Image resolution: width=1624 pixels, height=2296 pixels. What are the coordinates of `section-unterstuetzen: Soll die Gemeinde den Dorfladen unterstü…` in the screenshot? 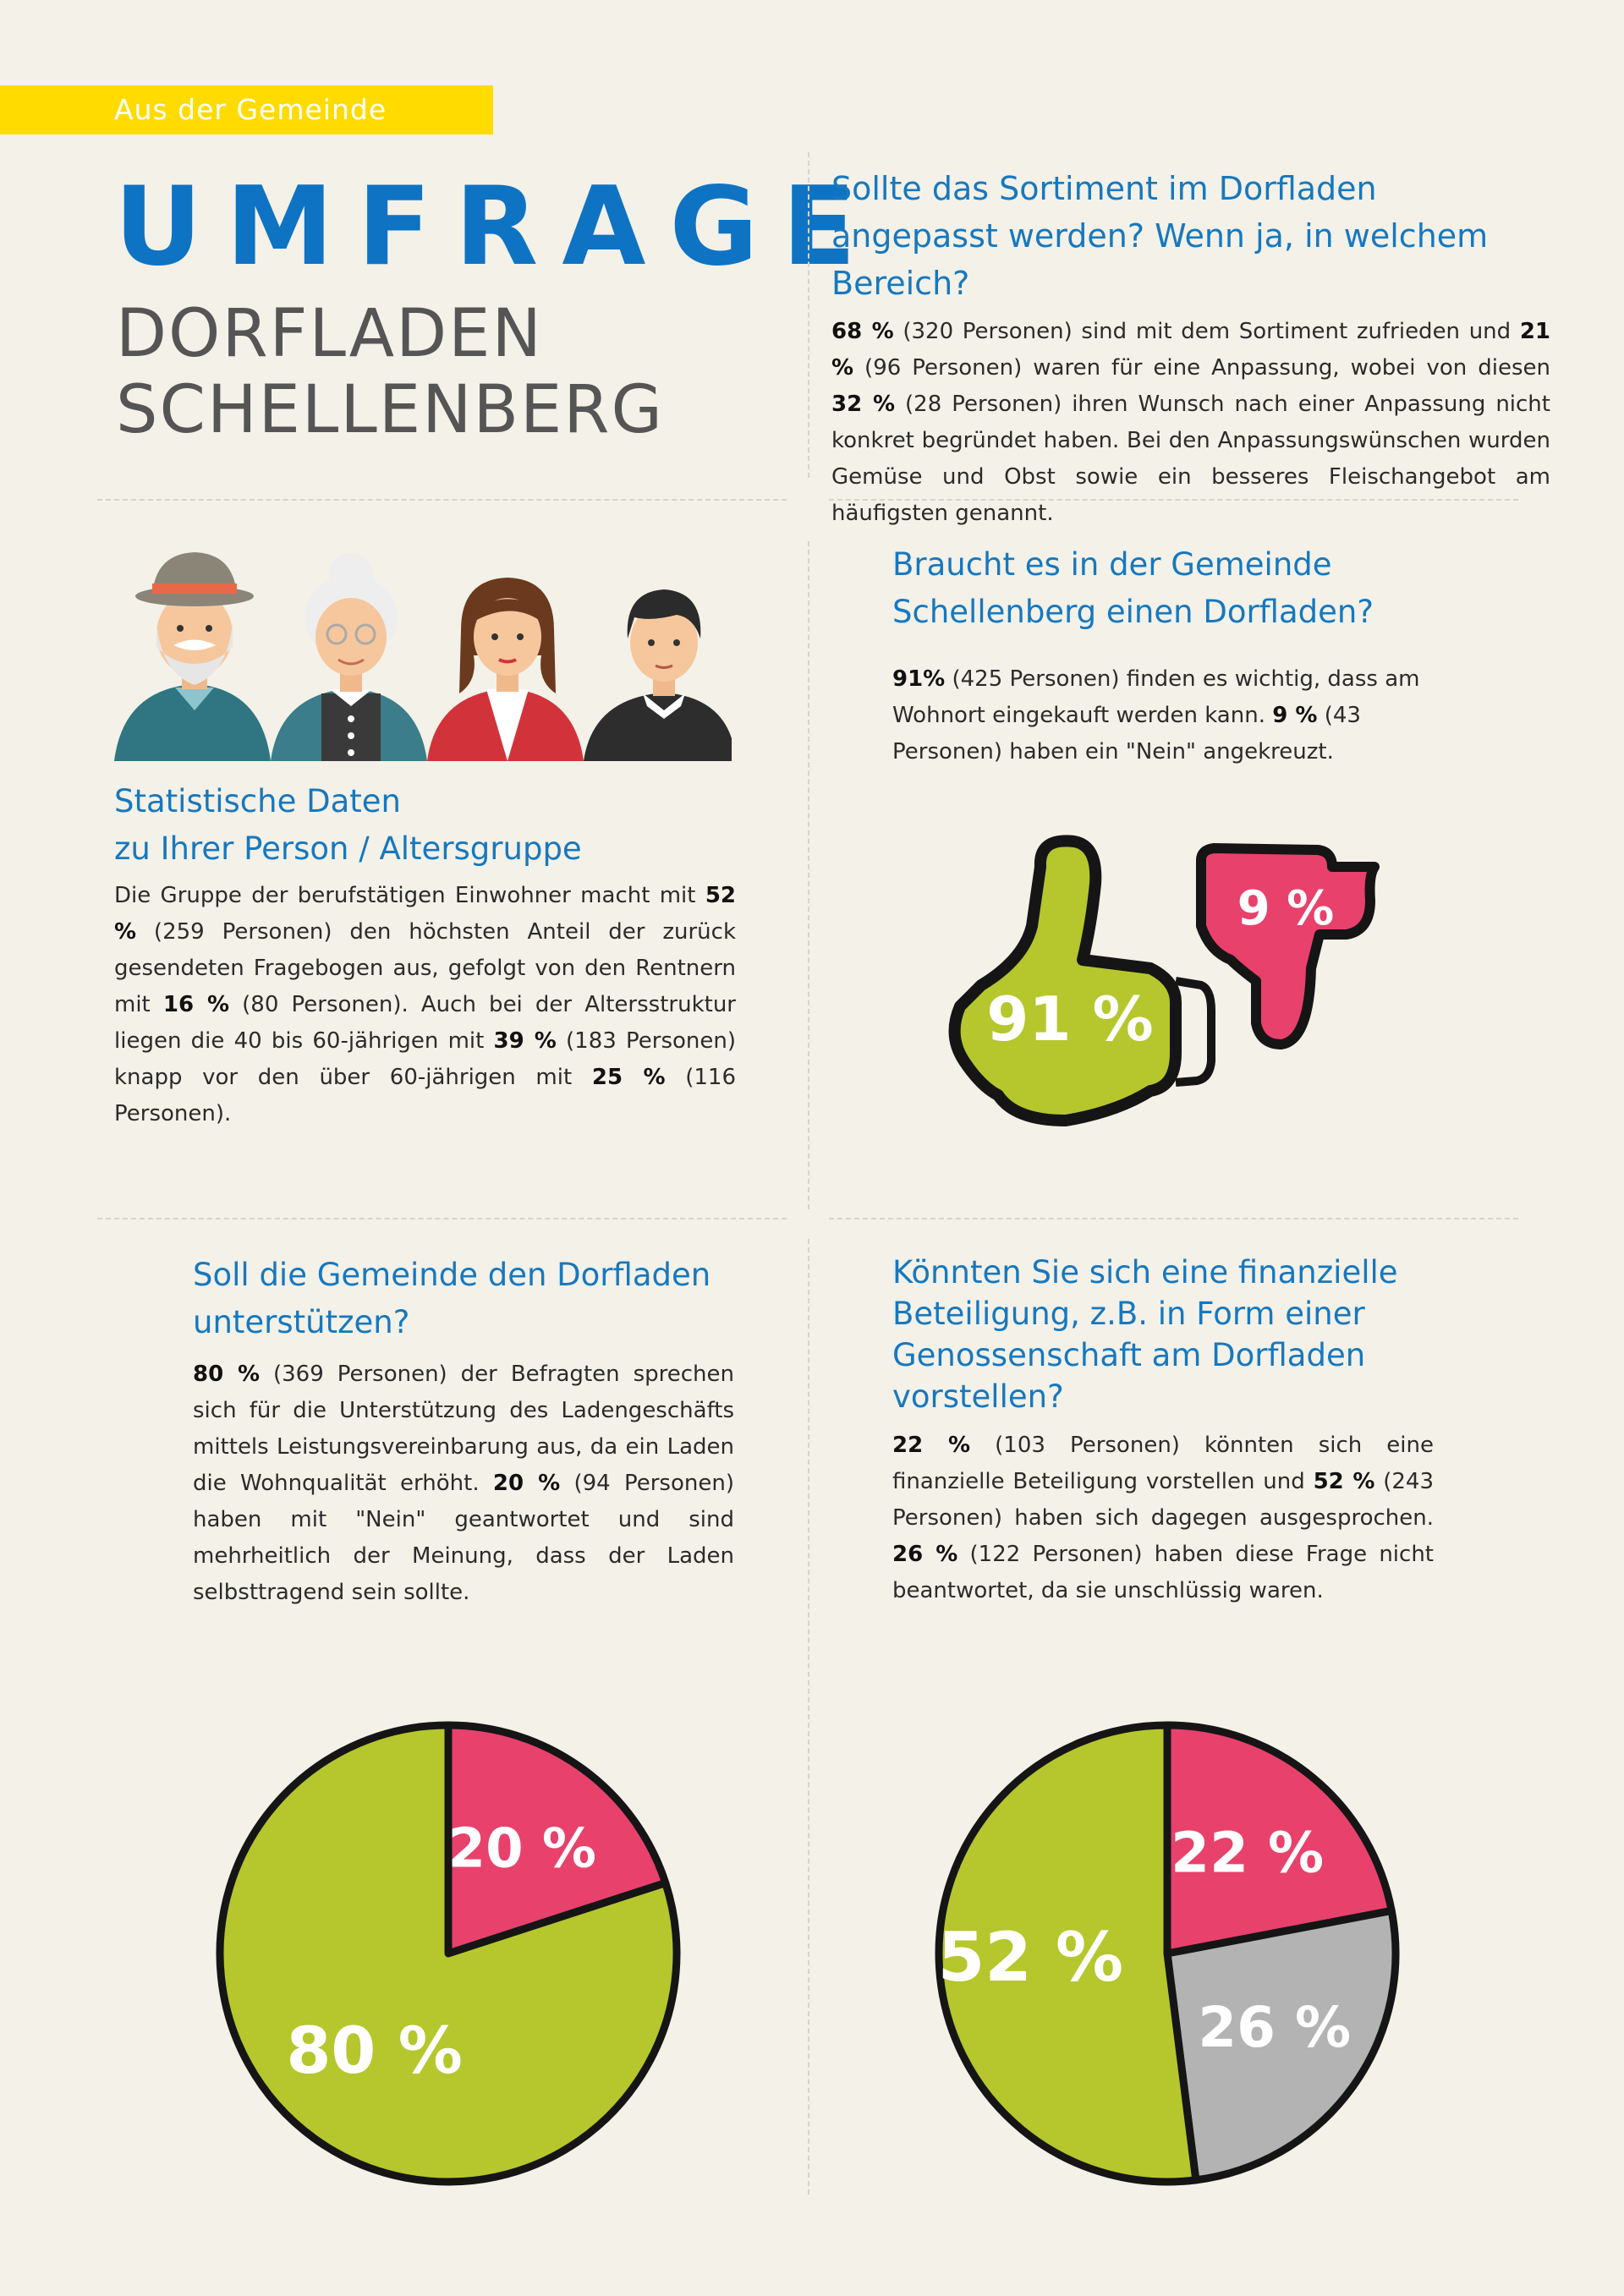 It's located at (463, 1432).